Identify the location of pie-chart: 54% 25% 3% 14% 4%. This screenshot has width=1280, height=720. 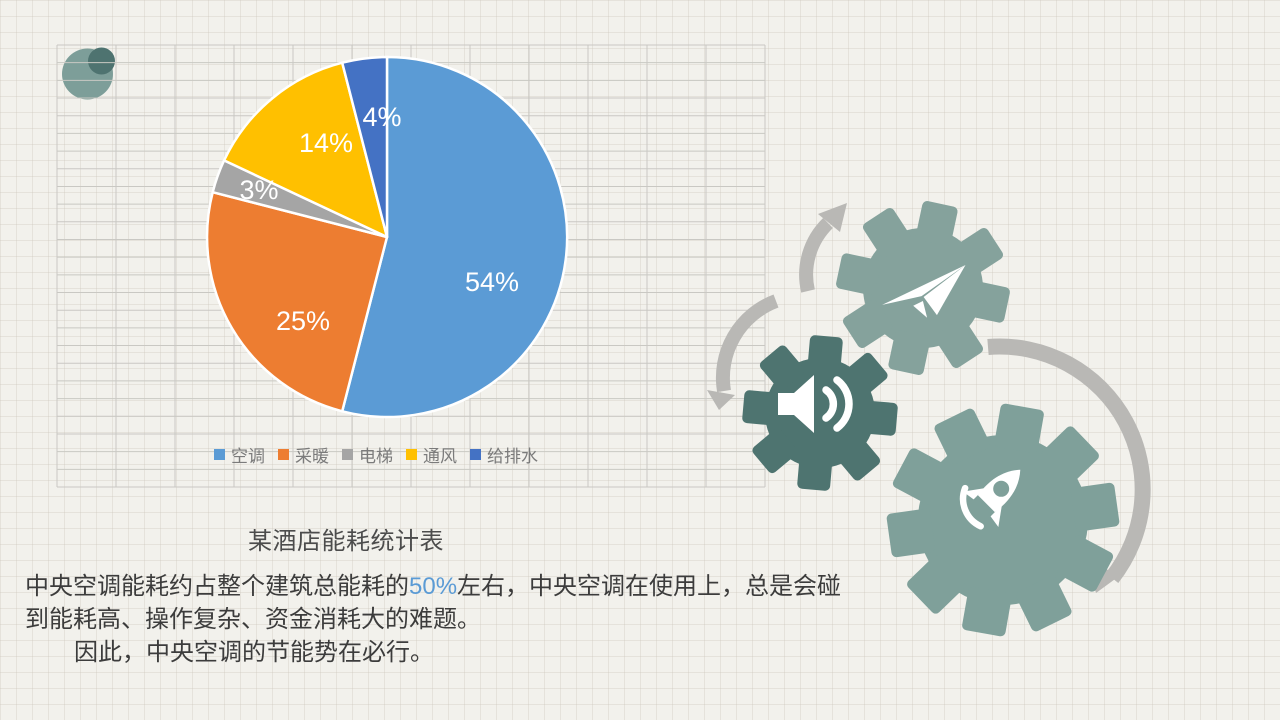
(387, 237).